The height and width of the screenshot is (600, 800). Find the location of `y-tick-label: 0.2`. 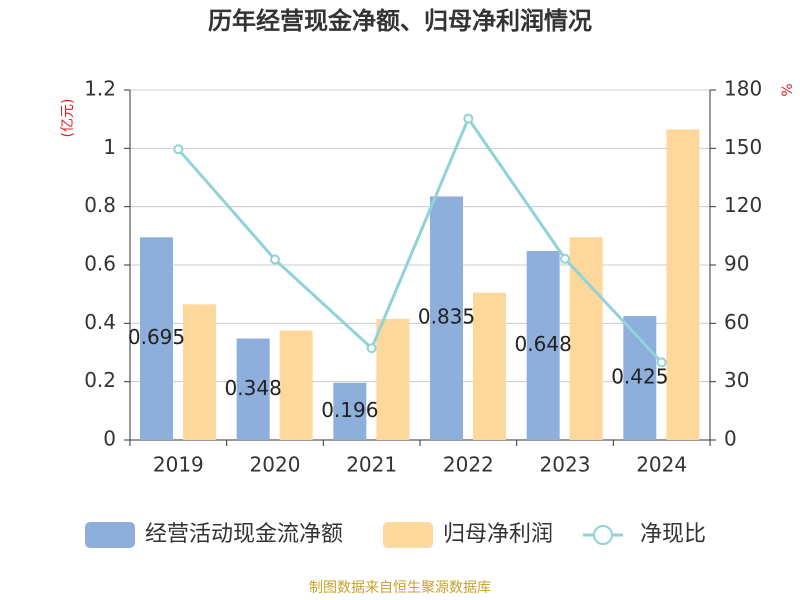

y-tick-label: 0.2 is located at coordinates (100, 380).